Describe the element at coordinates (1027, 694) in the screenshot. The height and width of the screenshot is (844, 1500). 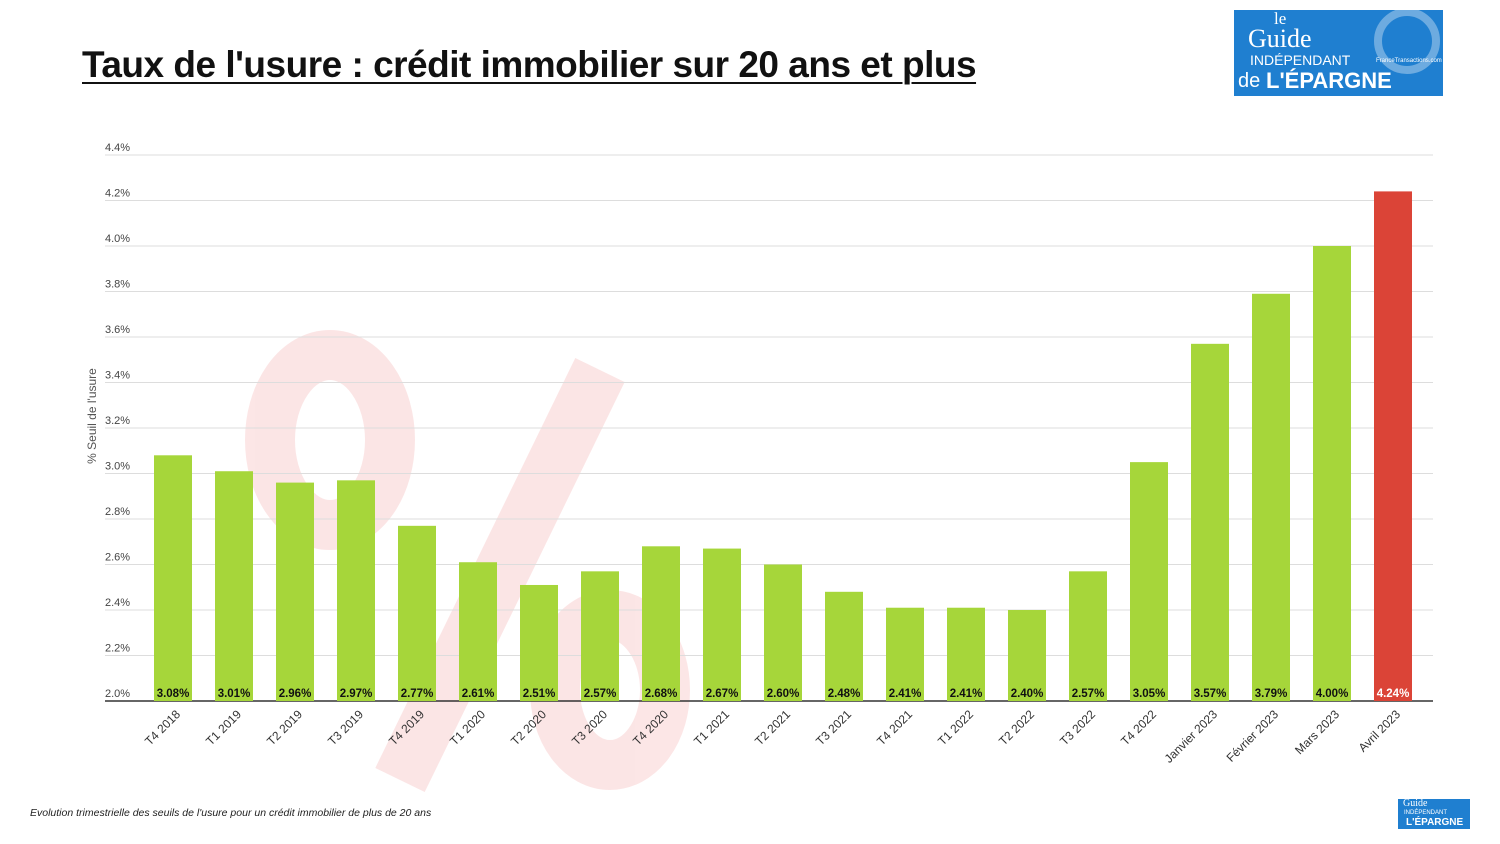
I see `data-label: 2.40%` at that location.